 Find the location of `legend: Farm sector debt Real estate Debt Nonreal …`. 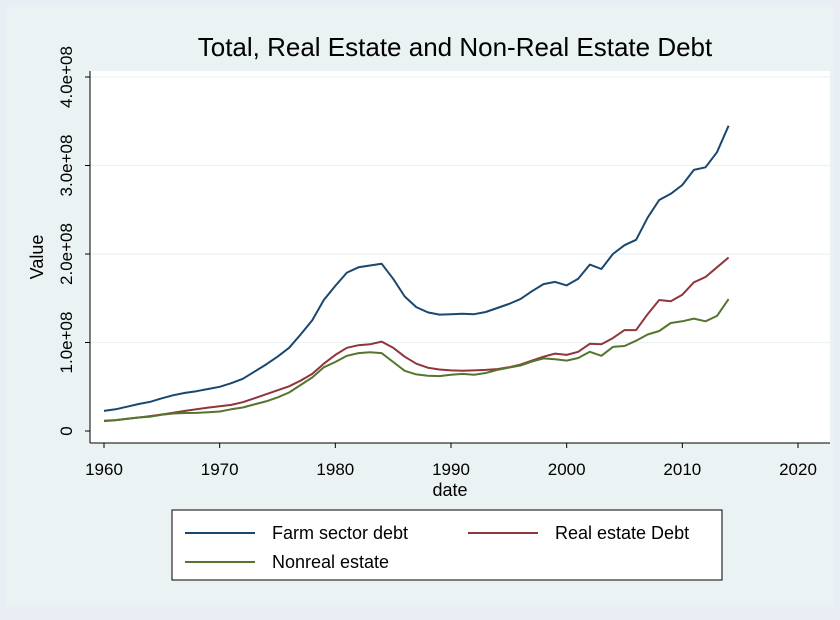

legend: Farm sector debt Real estate Debt Nonreal … is located at coordinates (447, 545).